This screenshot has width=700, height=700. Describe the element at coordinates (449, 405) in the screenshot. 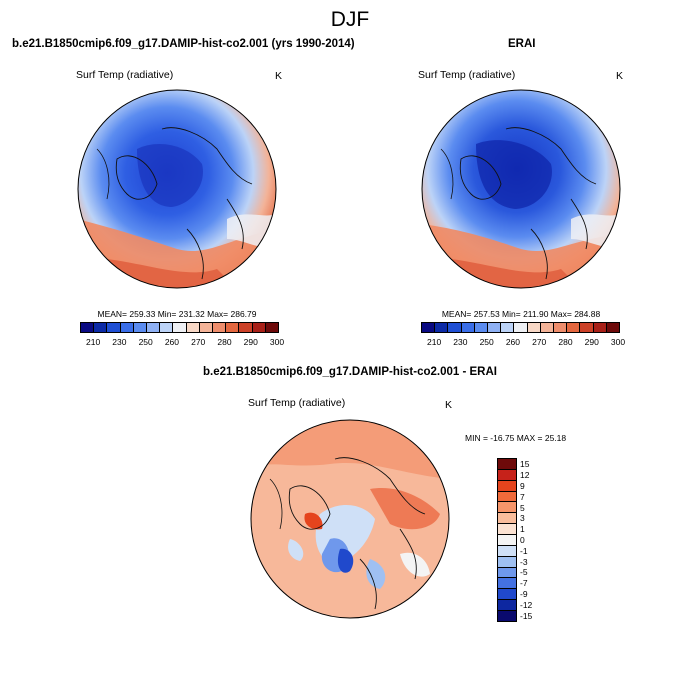

I see `panel-3-unit-label: K` at that location.